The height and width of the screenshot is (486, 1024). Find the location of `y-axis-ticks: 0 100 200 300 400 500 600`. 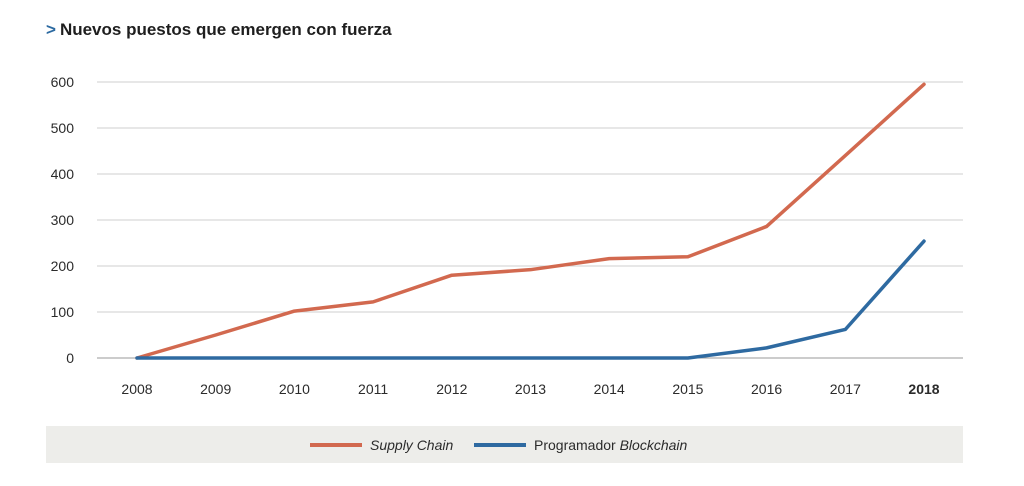

y-axis-ticks: 0 100 200 300 400 500 600 is located at coordinates (63, 220).